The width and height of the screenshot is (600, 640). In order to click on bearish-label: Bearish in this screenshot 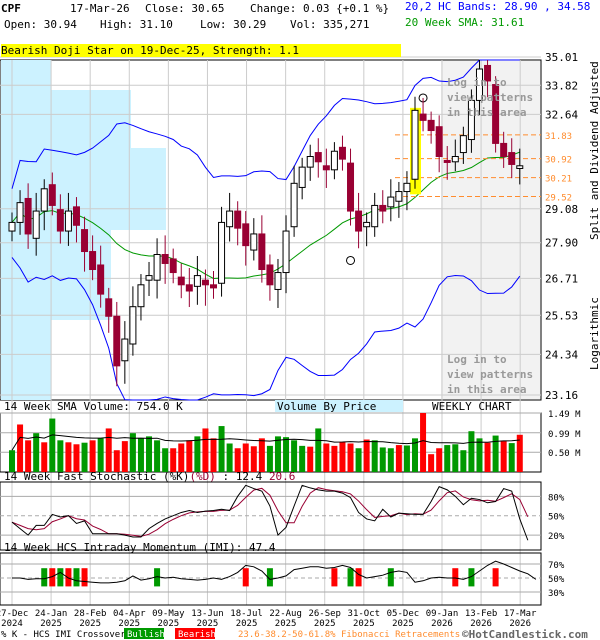, I will do `click(197, 635)`.